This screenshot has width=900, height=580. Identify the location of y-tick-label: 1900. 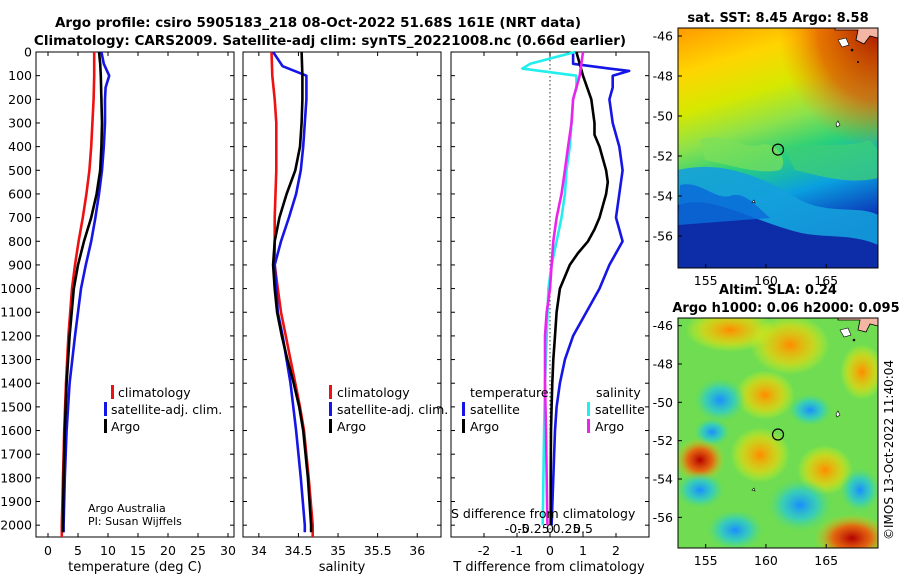
(16, 501).